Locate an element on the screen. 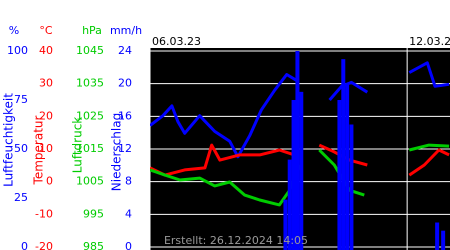 Image resolution: width=450 pixels, height=250 pixels. y-tick-label: 4 is located at coordinates (128, 213).